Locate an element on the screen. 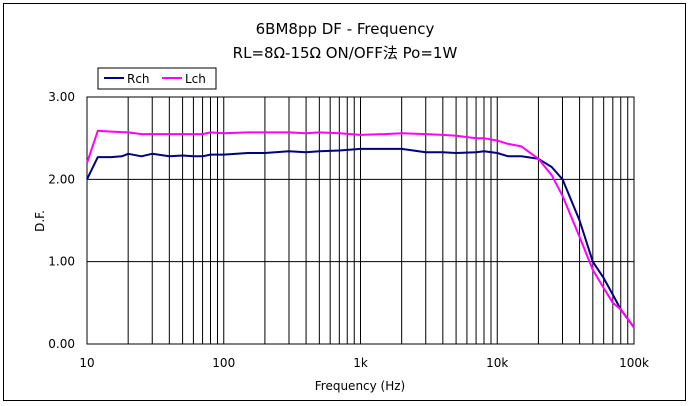 This screenshot has height=406, width=691. x-axis-label: Frequency (Hz) is located at coordinates (360, 386).